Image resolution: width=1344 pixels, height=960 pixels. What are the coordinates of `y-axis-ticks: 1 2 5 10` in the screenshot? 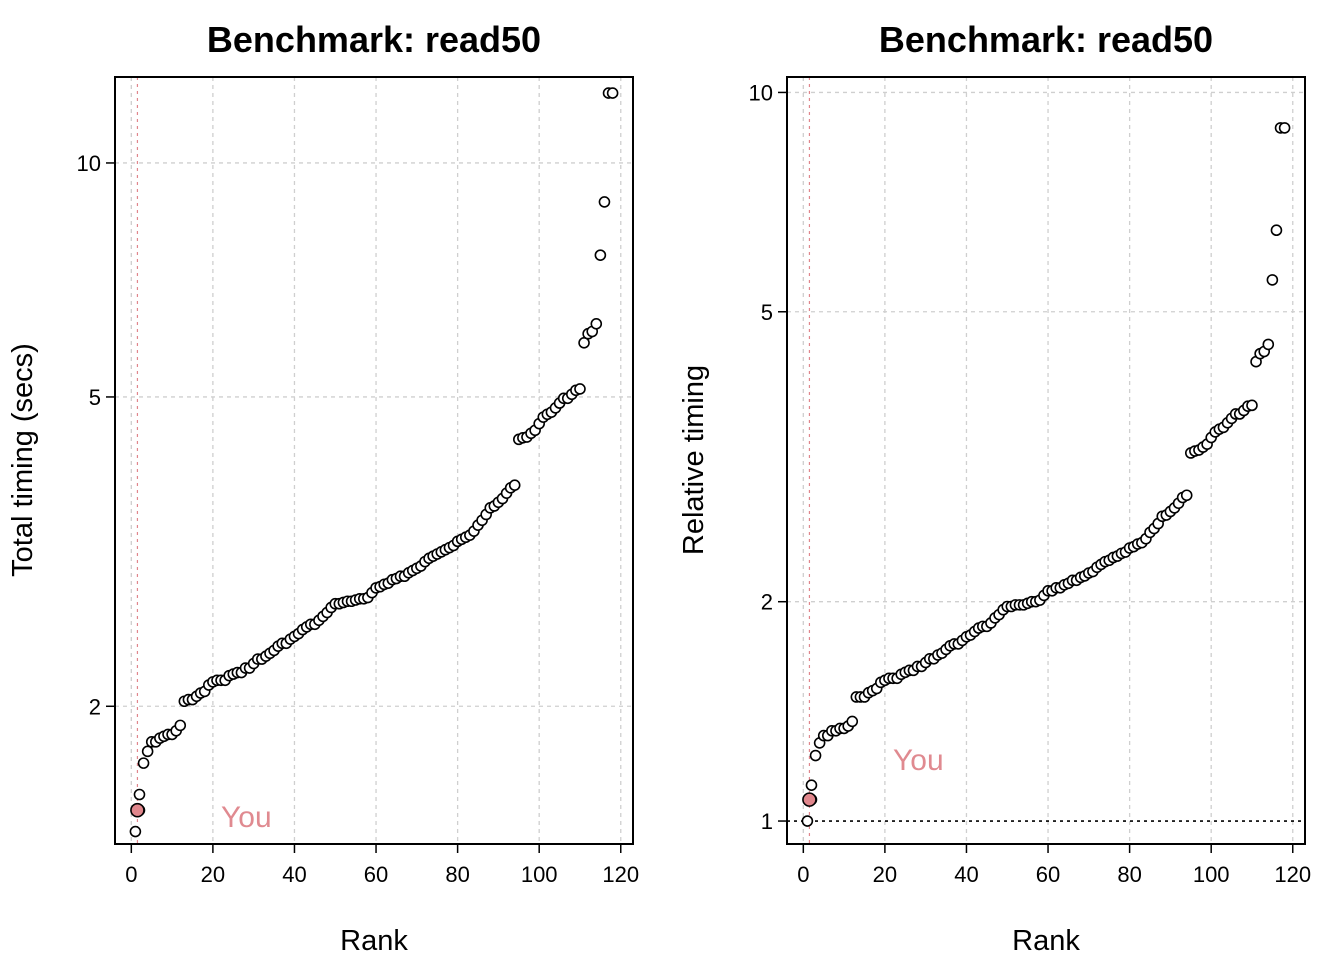 It's located at (768, 457).